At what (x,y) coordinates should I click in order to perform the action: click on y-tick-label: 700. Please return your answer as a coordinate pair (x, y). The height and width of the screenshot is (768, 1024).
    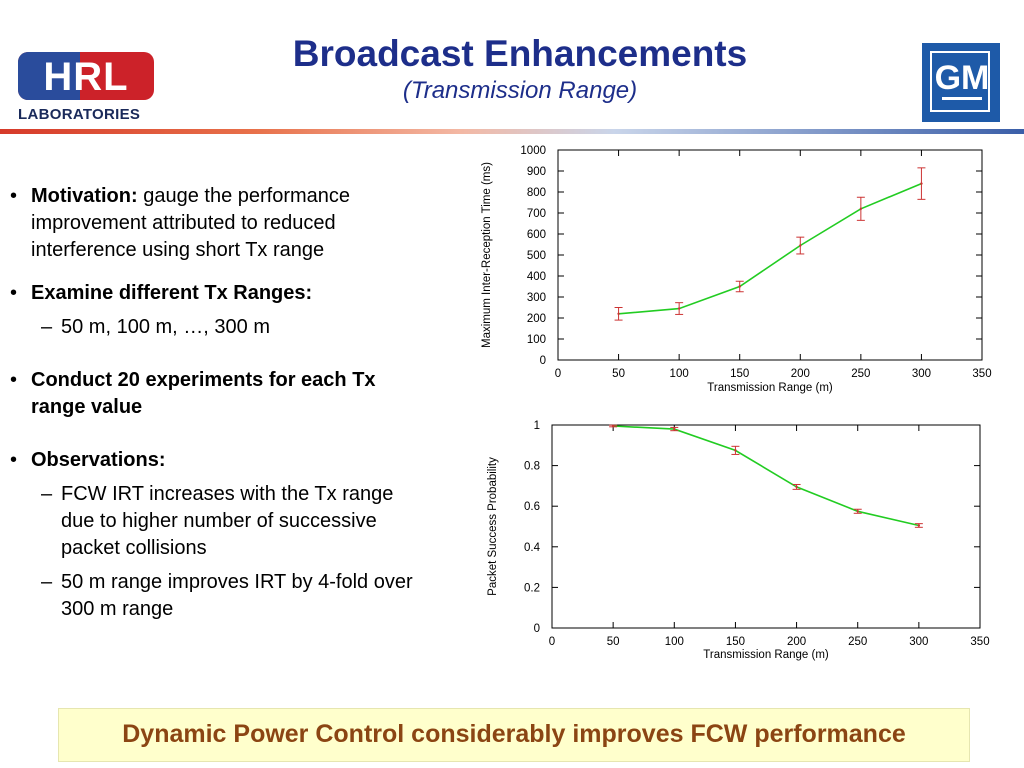
    Looking at the image, I should click on (536, 214).